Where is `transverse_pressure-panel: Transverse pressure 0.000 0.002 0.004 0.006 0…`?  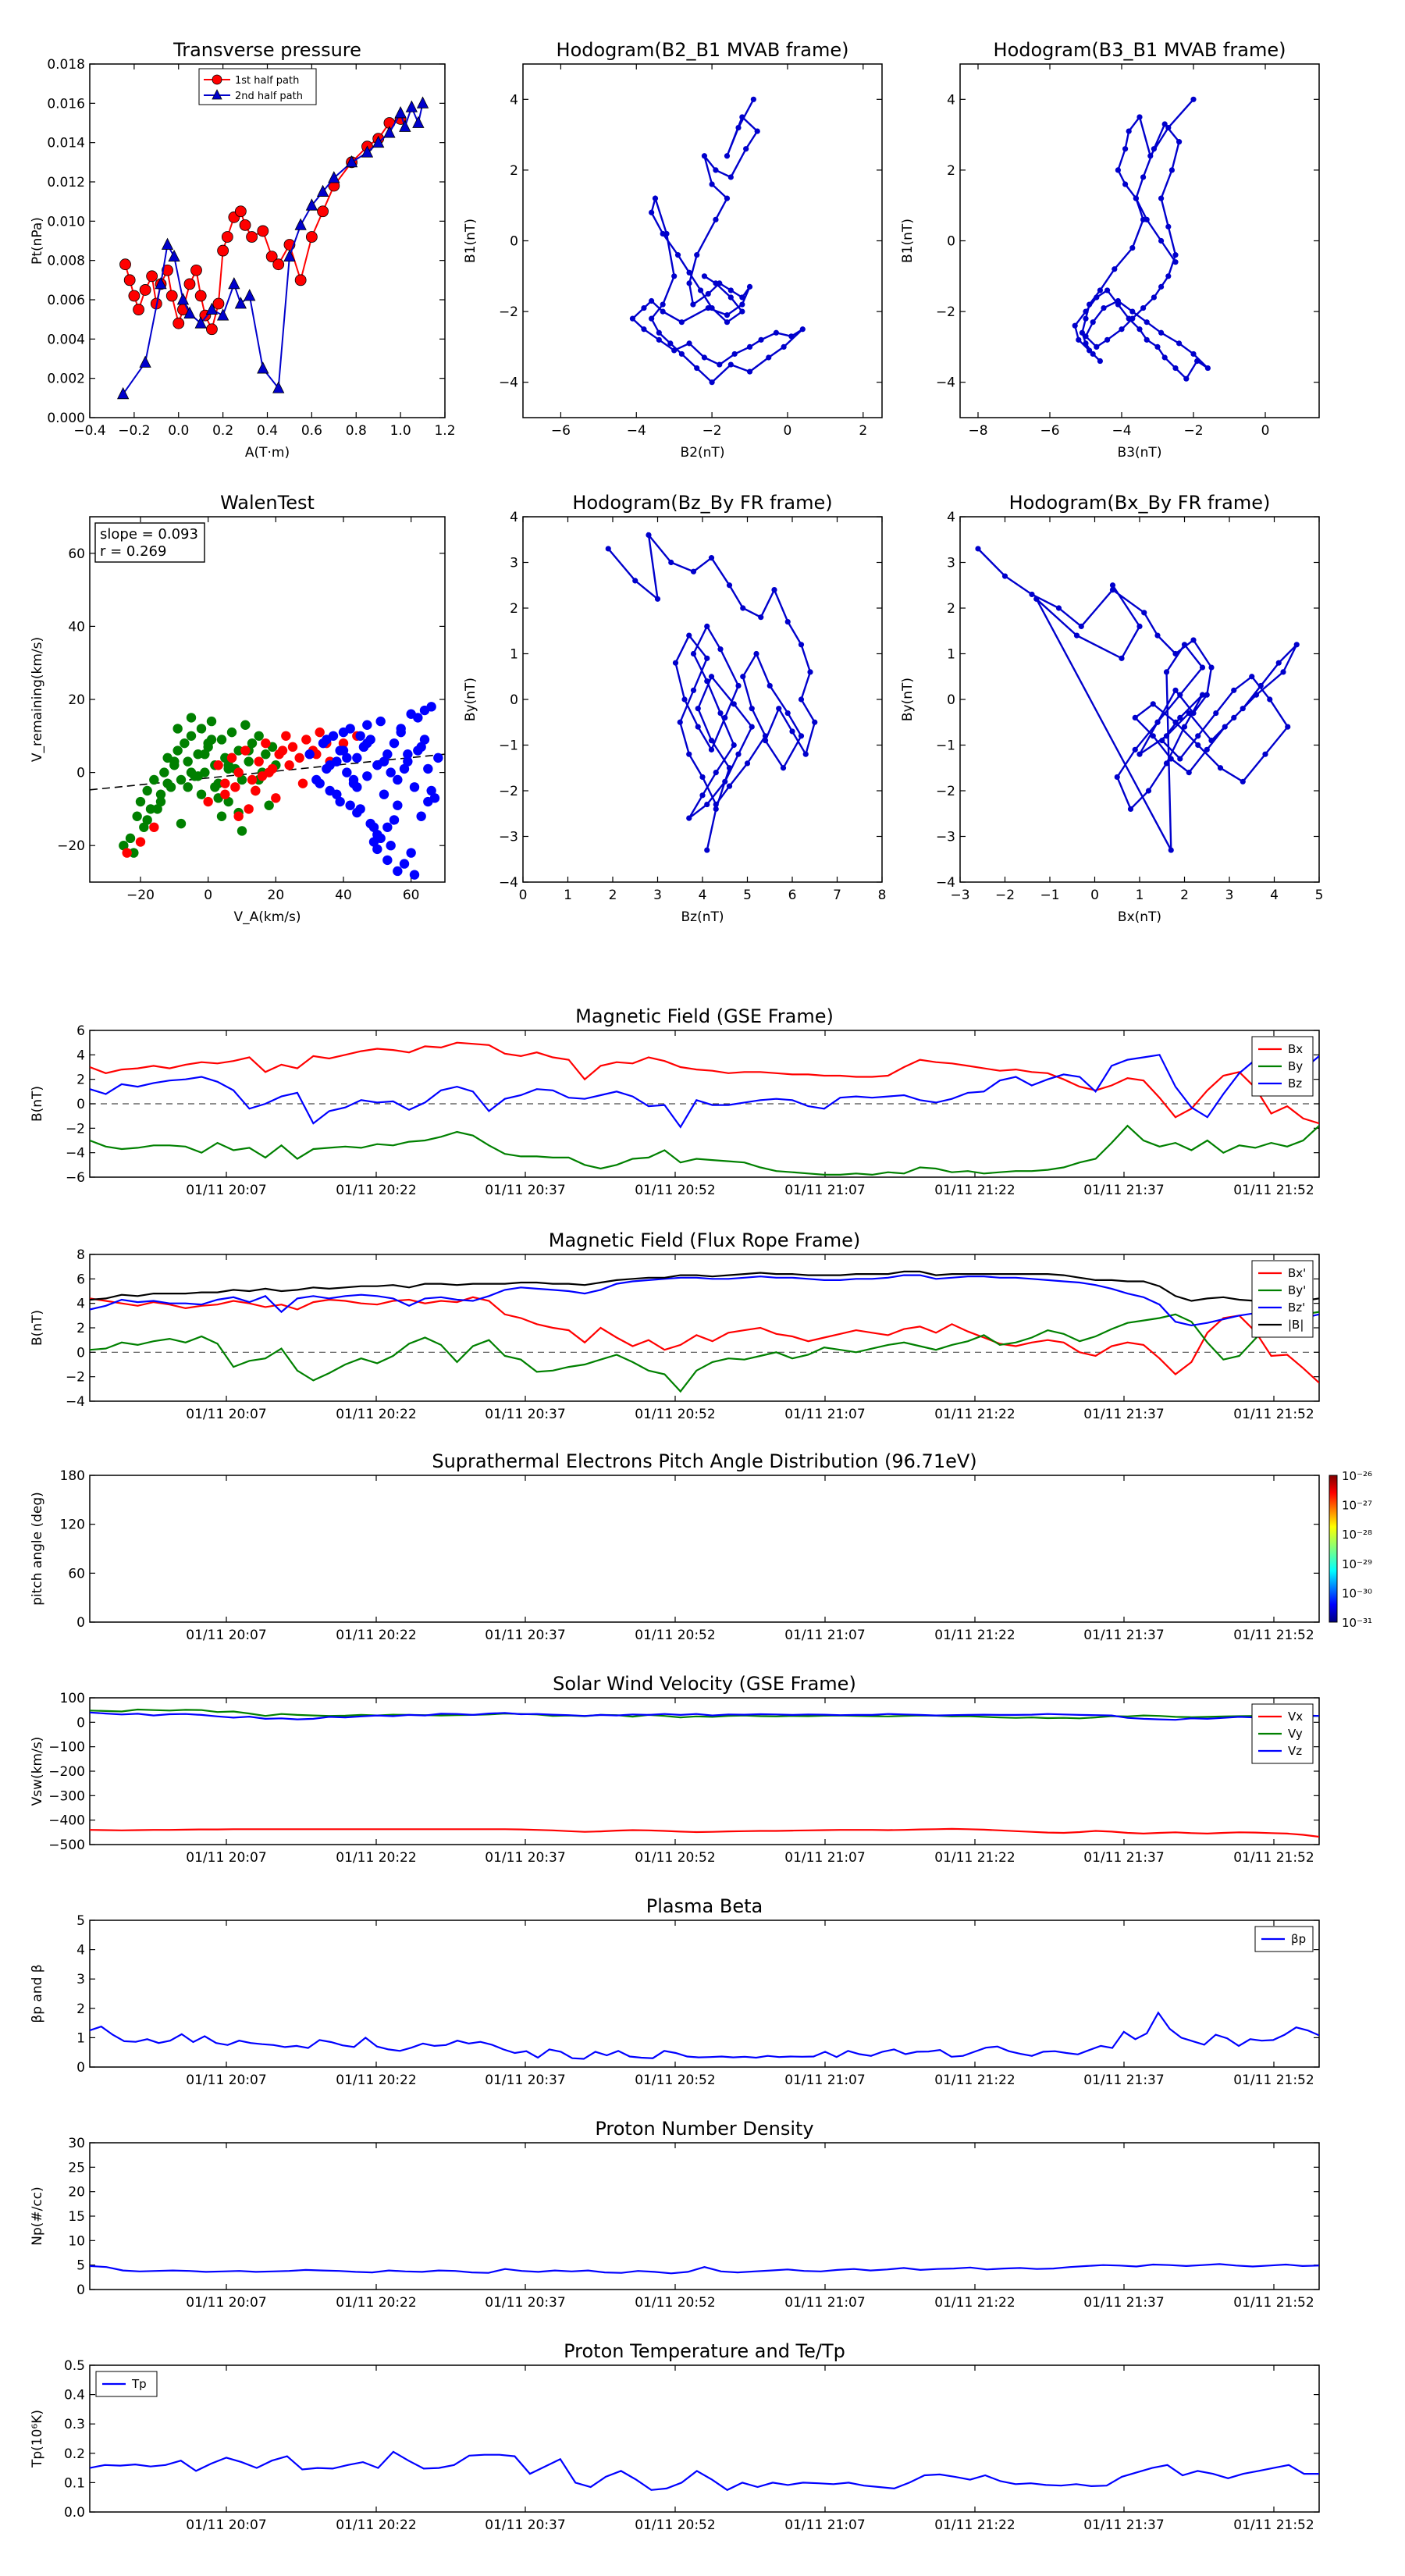 transverse_pressure-panel: Transverse pressure 0.000 0.002 0.004 0.006 0… is located at coordinates (243, 250).